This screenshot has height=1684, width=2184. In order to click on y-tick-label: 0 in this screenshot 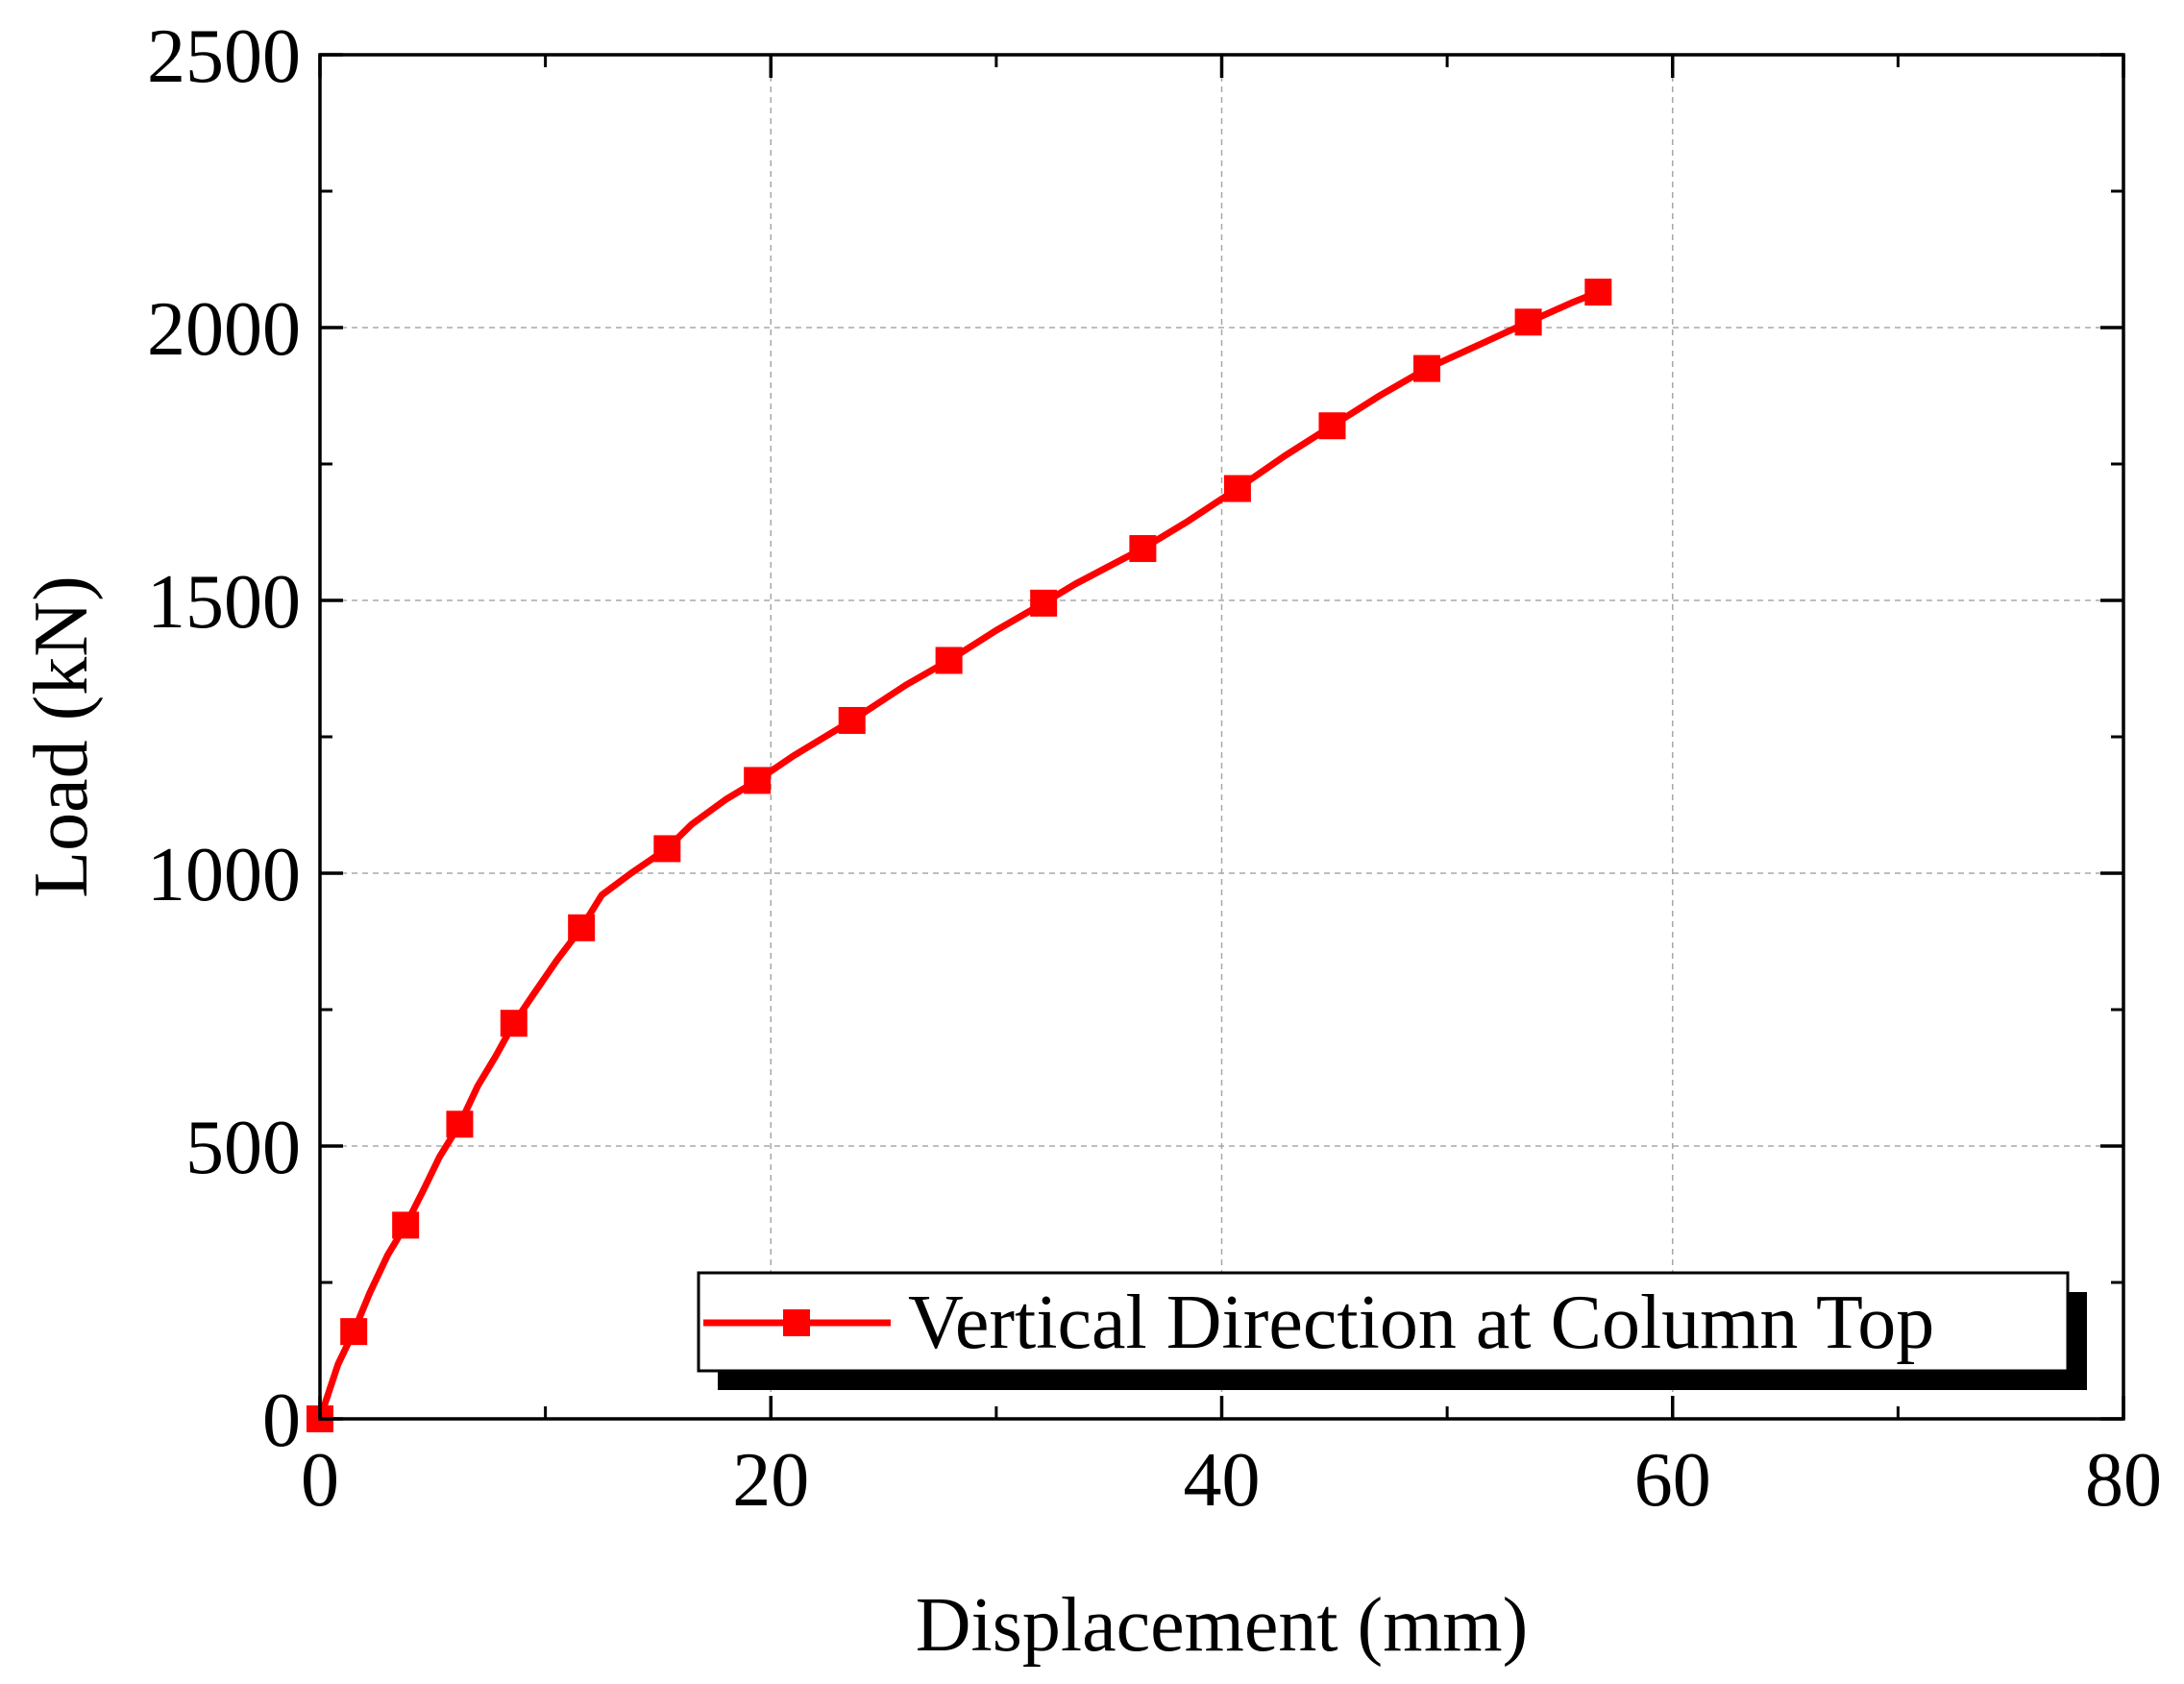, I will do `click(281, 1421)`.